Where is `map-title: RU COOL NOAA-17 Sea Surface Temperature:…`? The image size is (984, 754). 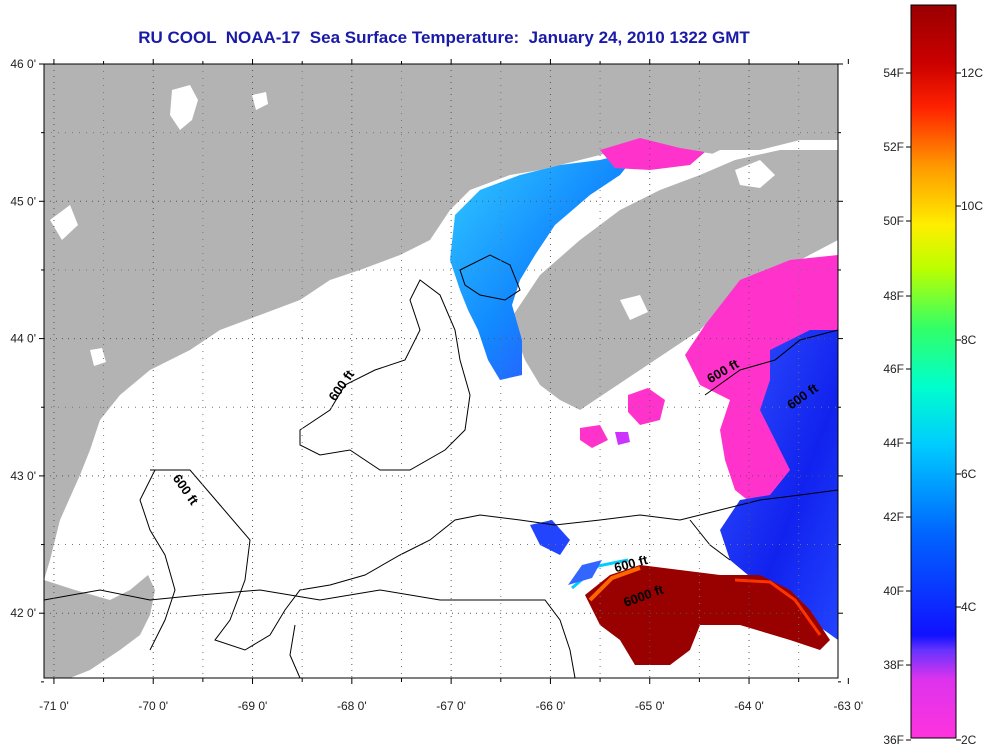
map-title: RU COOL NOAA-17 Sea Surface Temperature:… is located at coordinates (444, 37).